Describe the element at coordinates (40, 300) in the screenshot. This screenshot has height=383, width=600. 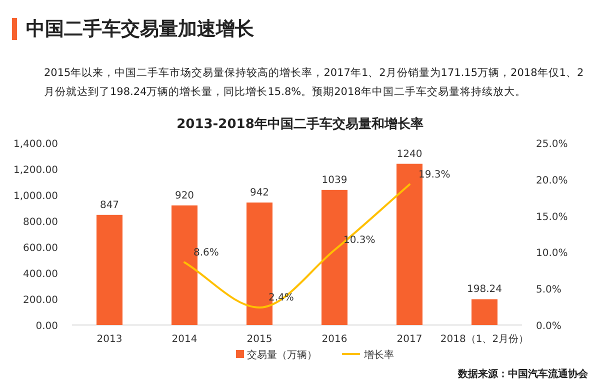
I see `y-tick-label: 200.00` at that location.